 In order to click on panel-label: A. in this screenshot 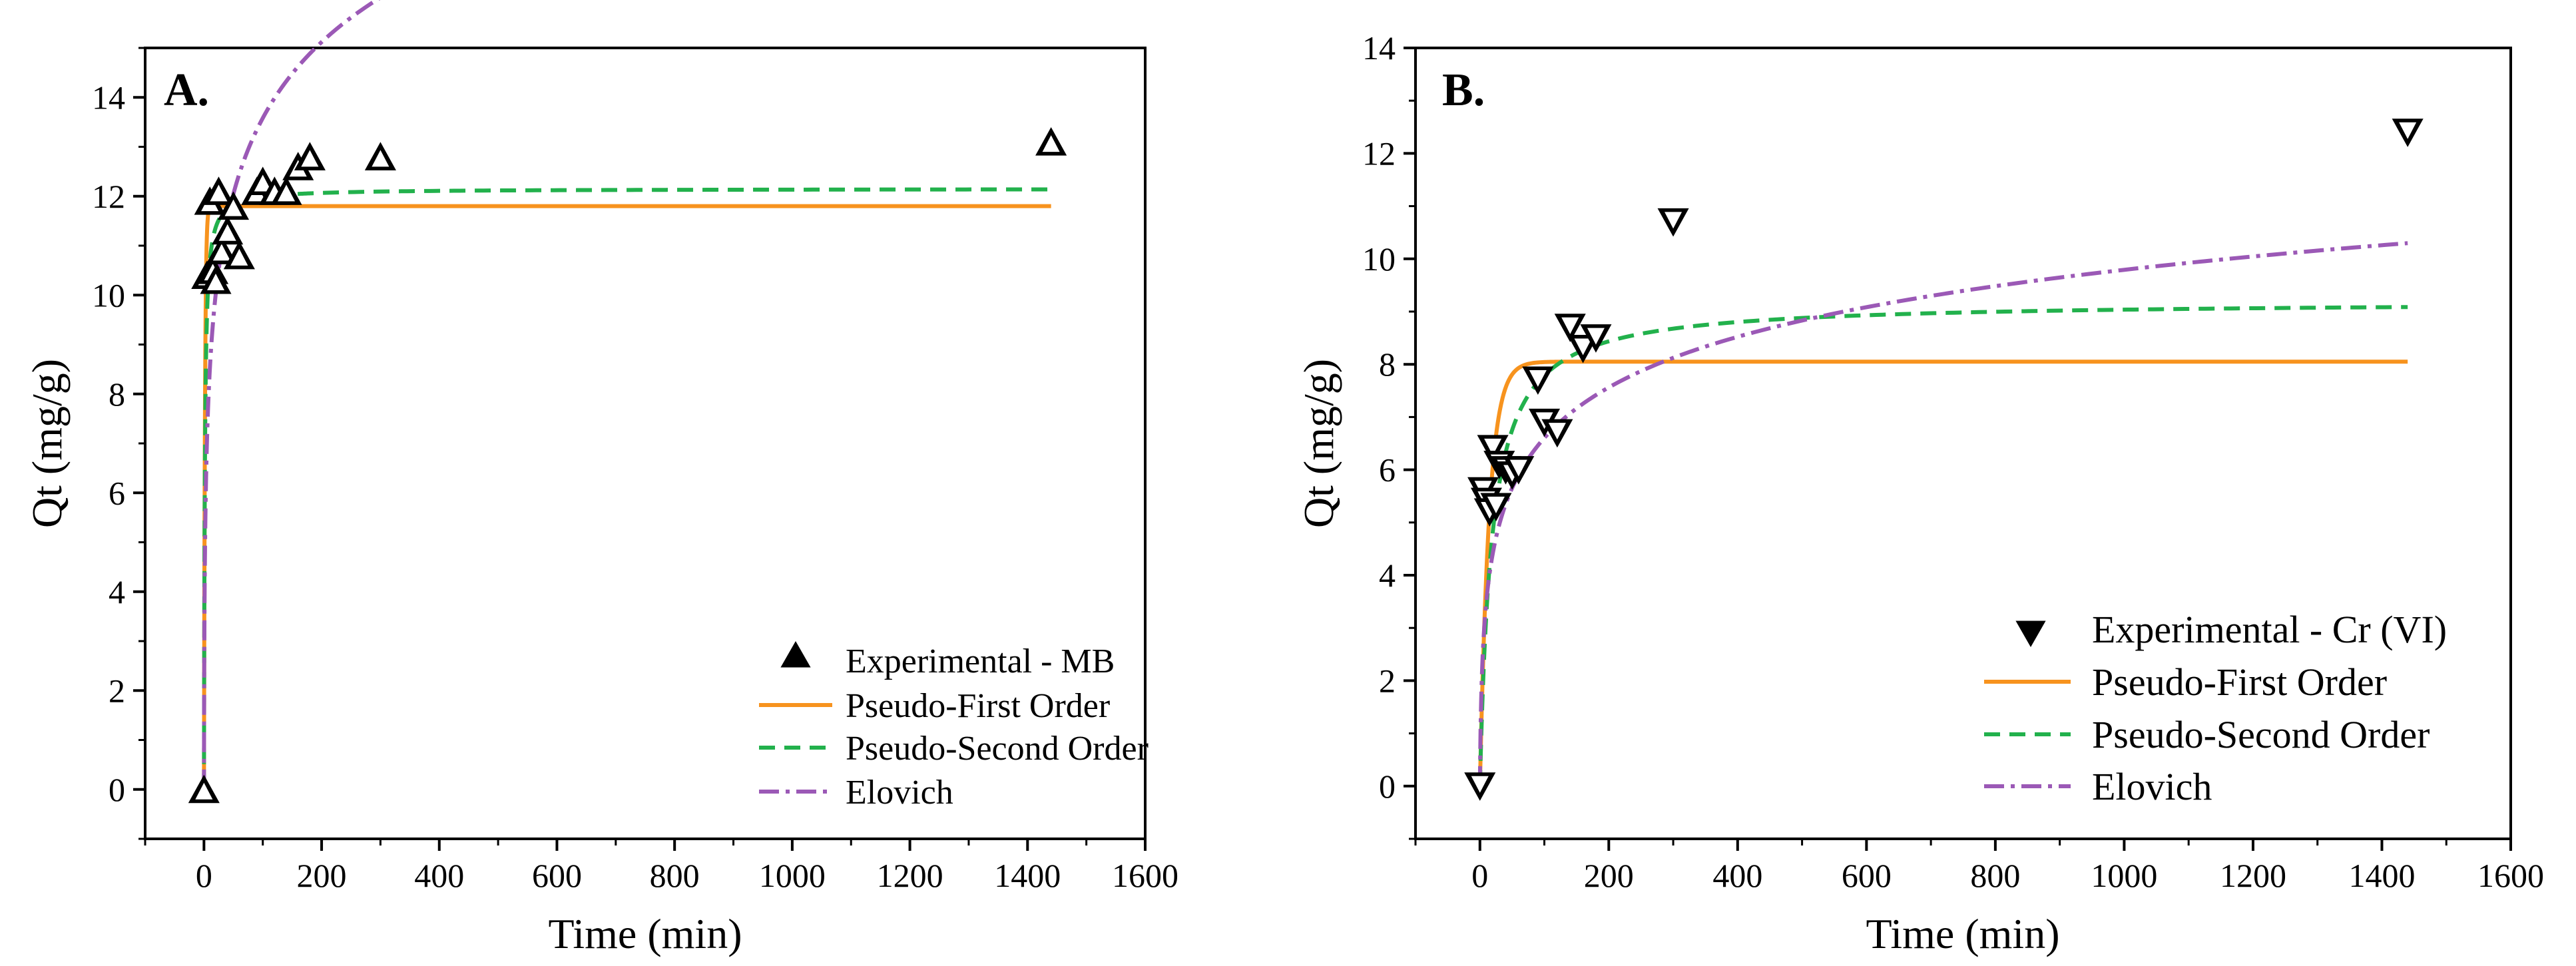, I will do `click(187, 90)`.